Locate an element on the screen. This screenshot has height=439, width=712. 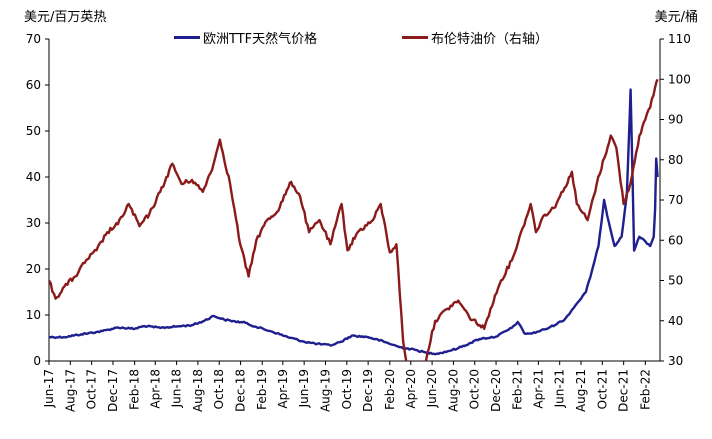
right-y-tick-label: 110 is located at coordinates (679, 39).